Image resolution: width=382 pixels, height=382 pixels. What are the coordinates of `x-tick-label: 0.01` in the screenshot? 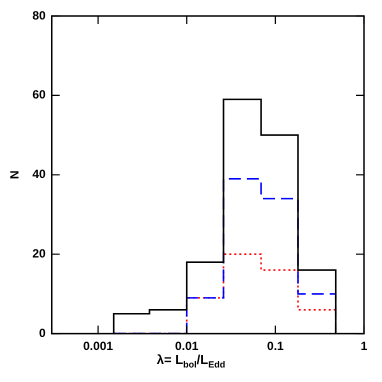 It's located at (187, 346).